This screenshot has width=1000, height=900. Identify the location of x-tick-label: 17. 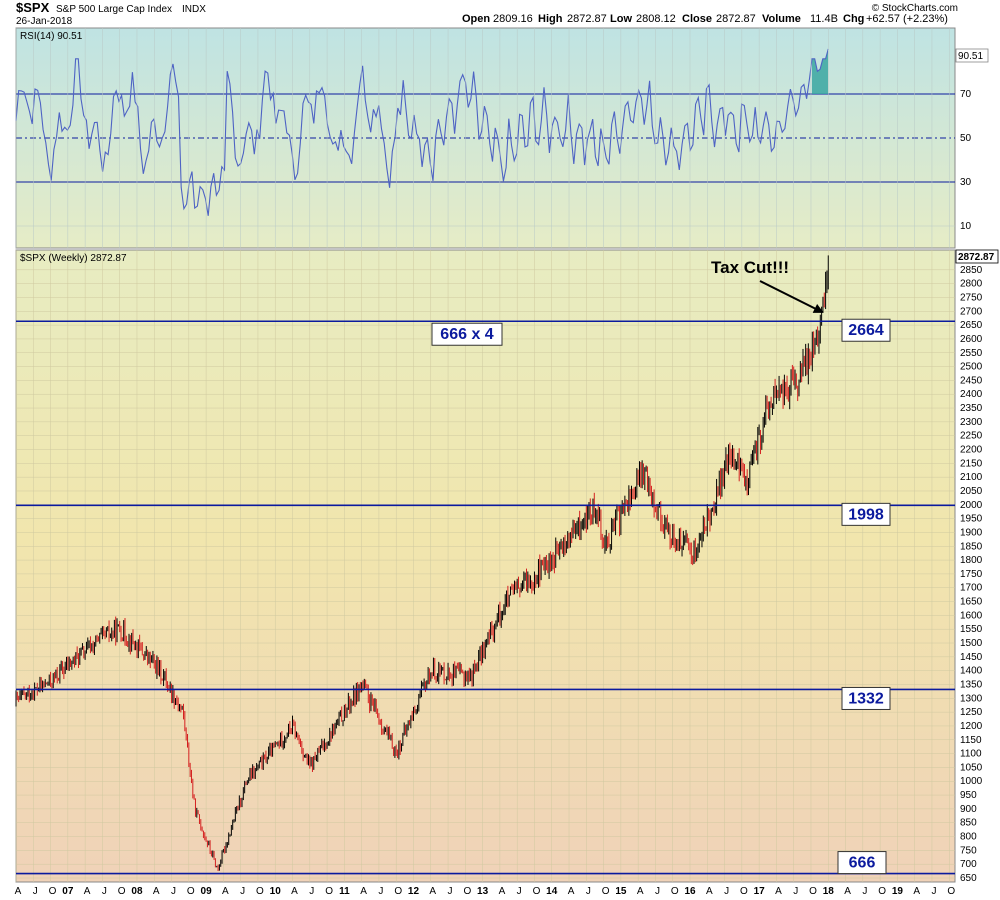
(760, 891).